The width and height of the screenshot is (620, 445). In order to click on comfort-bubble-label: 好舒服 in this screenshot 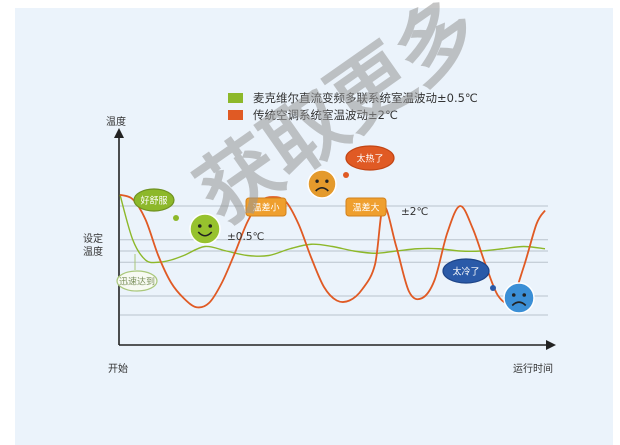, I will do `click(153, 201)`.